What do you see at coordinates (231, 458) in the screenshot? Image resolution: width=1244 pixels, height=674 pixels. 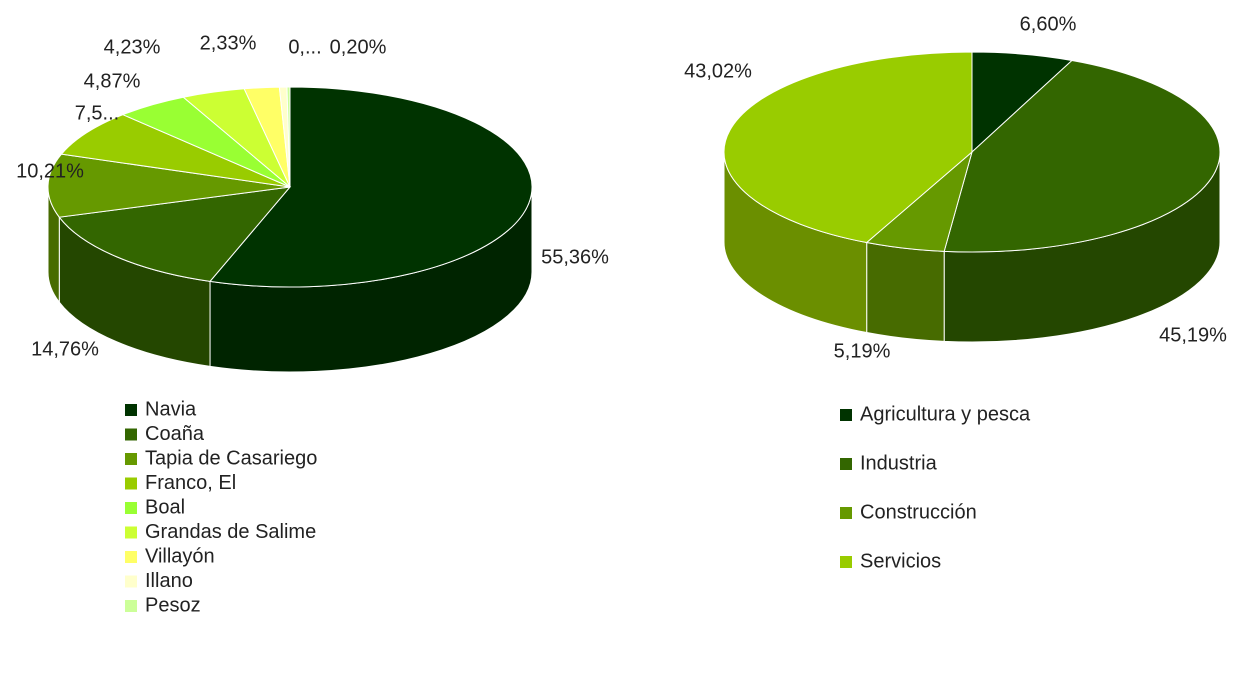 I see `legend-label: Tapia de Casariego` at bounding box center [231, 458].